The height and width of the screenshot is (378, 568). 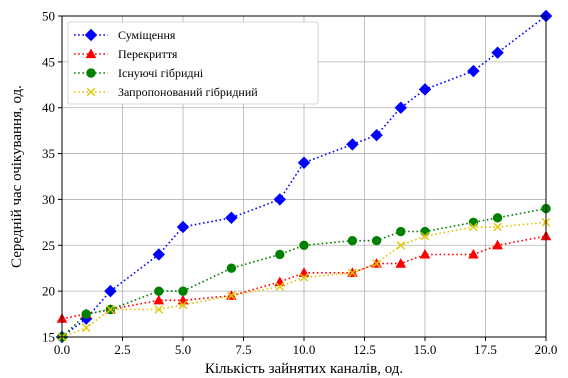 What do you see at coordinates (48, 16) in the screenshot?
I see `y-tick-label: 50` at bounding box center [48, 16].